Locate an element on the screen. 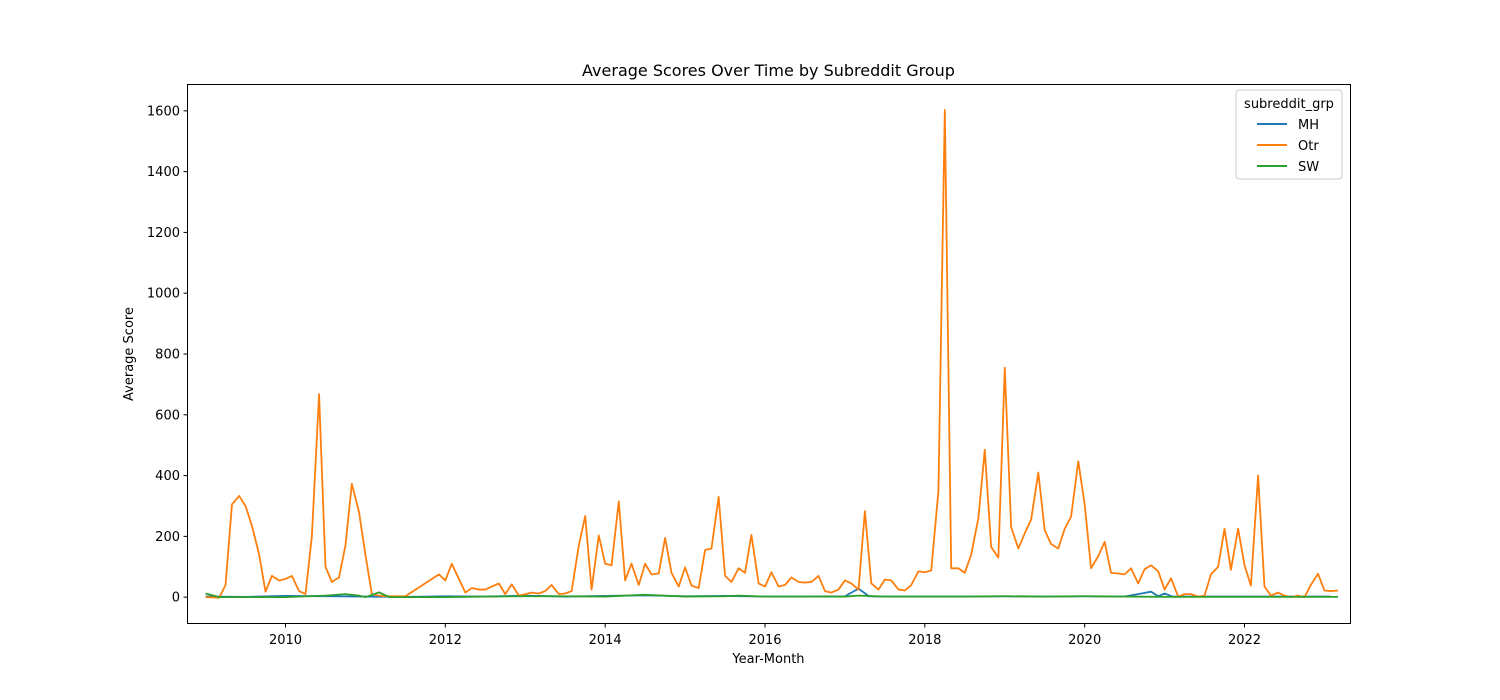  x-tick-label: 2014 is located at coordinates (605, 640).